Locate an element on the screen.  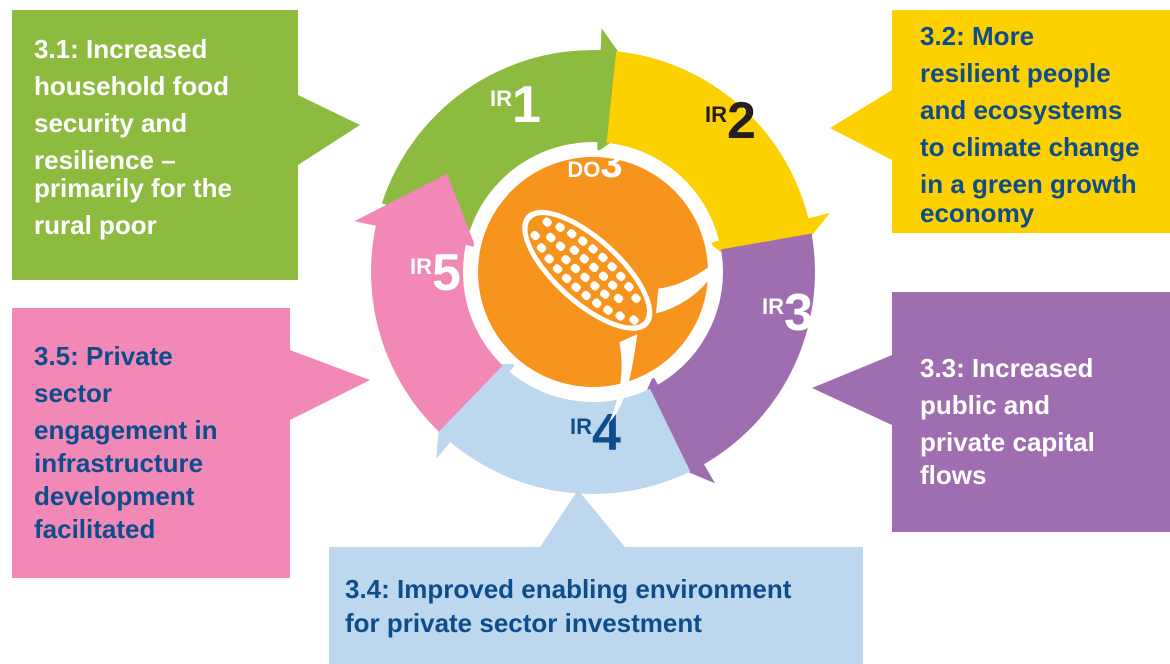
center-label-number: 3 is located at coordinates (611, 164).